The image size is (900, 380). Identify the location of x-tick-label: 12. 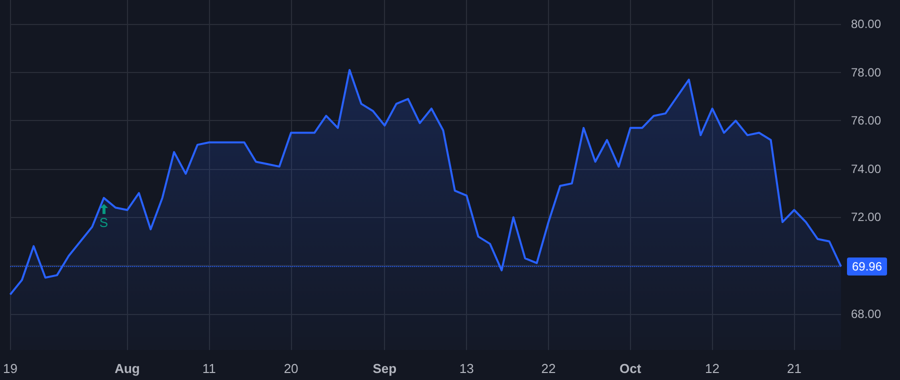
(712, 368).